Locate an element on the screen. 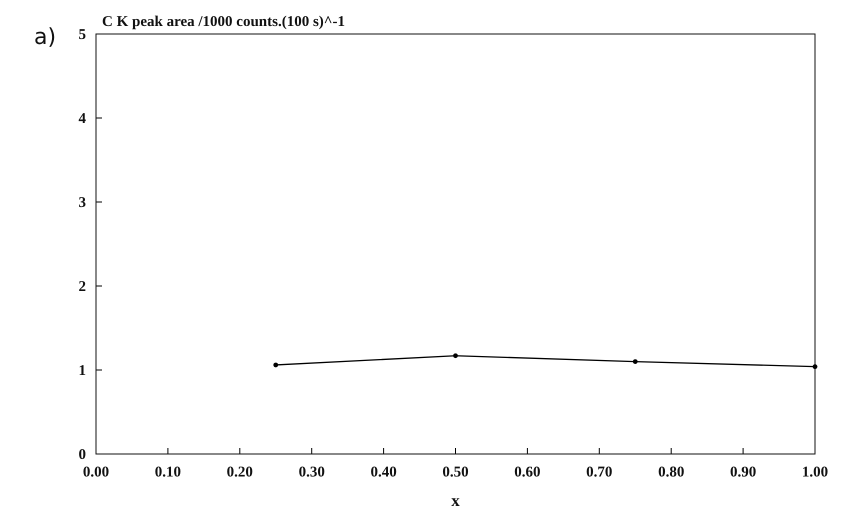  x-tick-label: 0.10 is located at coordinates (168, 472).